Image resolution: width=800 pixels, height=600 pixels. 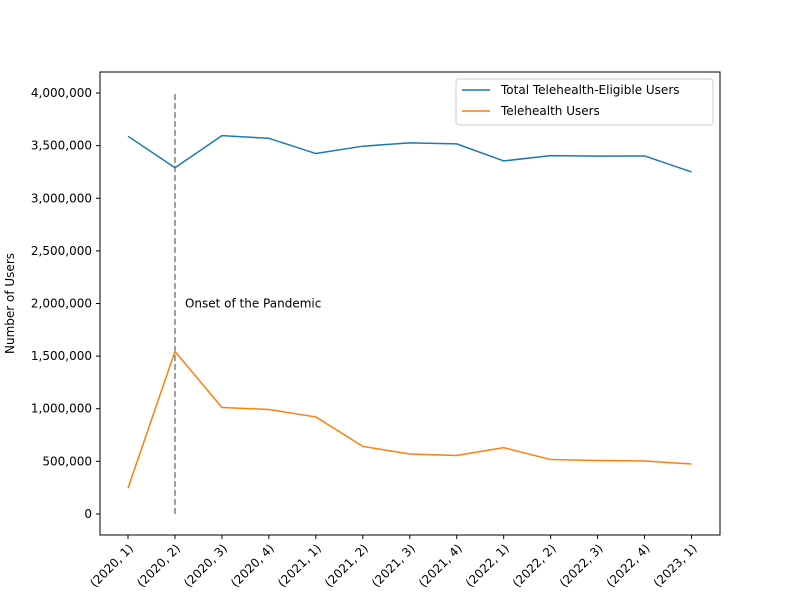 What do you see at coordinates (61, 251) in the screenshot?
I see `y-tick-label: 2,500,000` at bounding box center [61, 251].